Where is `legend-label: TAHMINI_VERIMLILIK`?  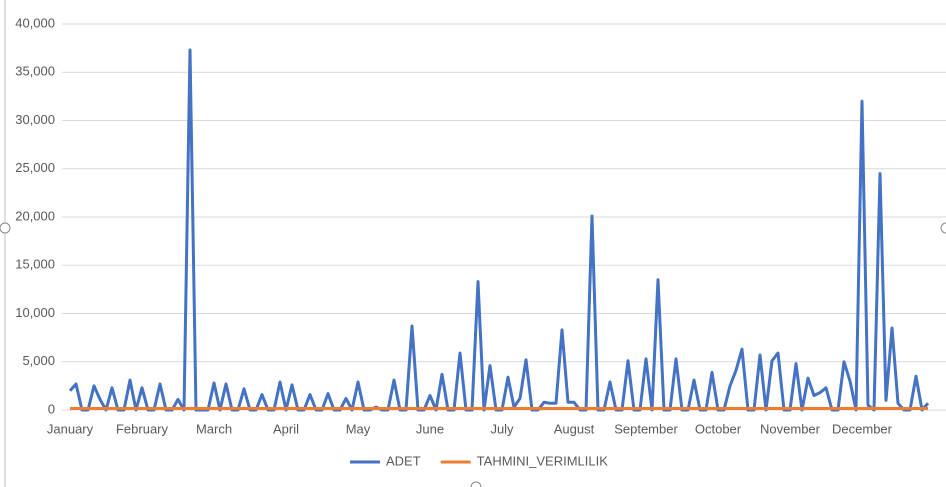
legend-label: TAHMINI_VERIMLILIK is located at coordinates (543, 460).